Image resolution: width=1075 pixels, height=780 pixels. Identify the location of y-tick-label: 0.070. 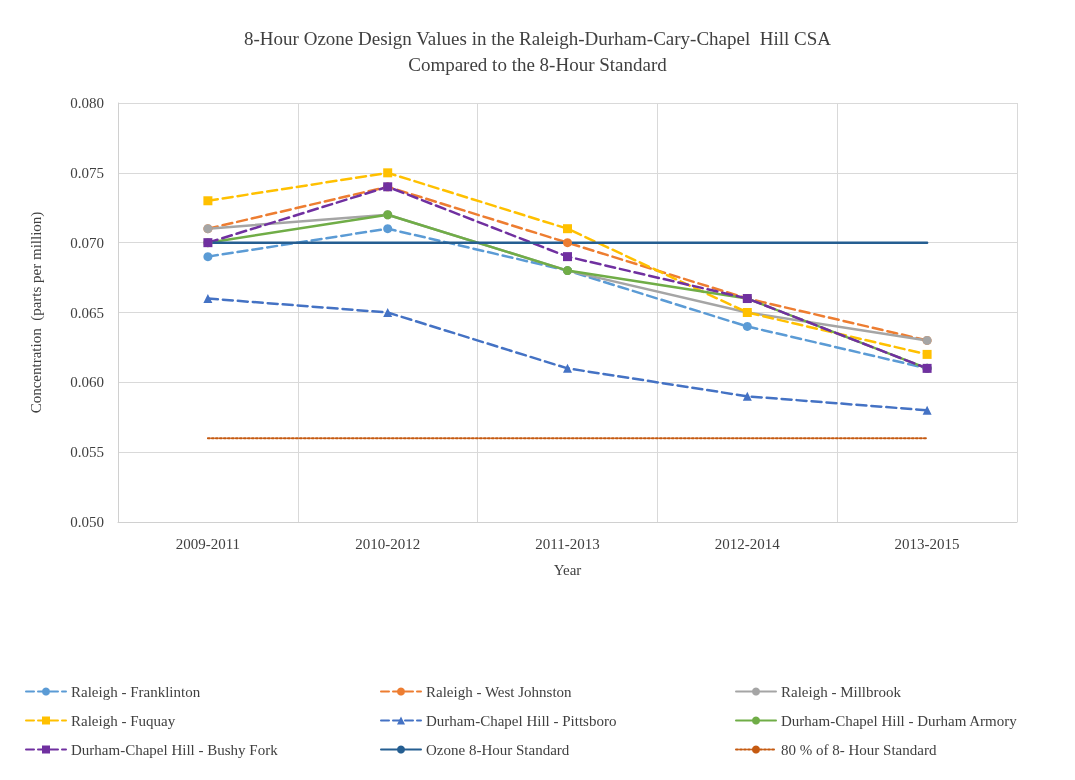
(87, 242).